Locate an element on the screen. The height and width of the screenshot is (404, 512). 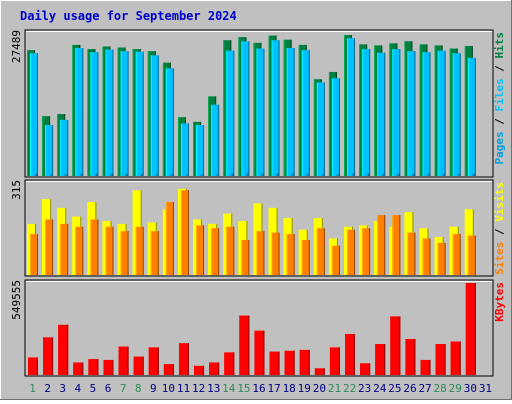
ylabel-part: Sites is located at coordinates (499, 258).